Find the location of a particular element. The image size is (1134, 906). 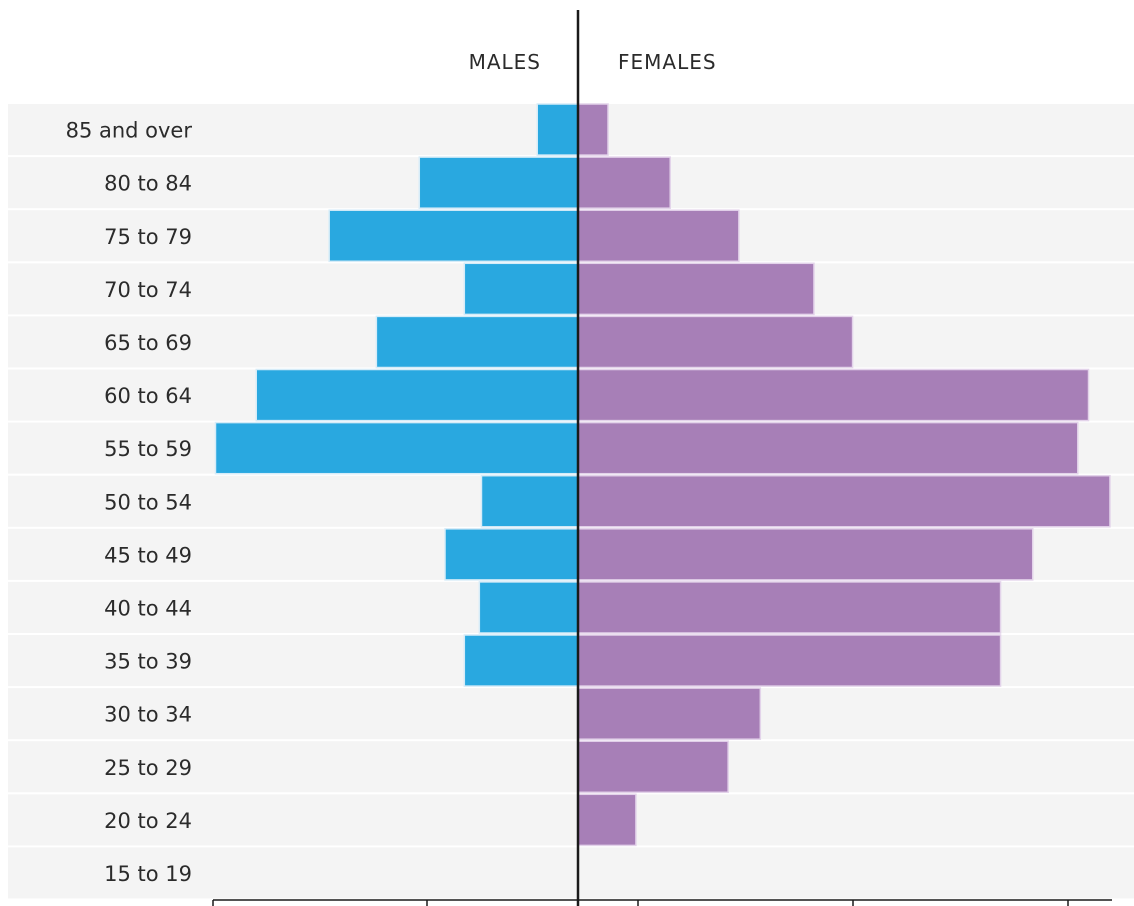

category-label: 30 to 34 is located at coordinates (148, 715).